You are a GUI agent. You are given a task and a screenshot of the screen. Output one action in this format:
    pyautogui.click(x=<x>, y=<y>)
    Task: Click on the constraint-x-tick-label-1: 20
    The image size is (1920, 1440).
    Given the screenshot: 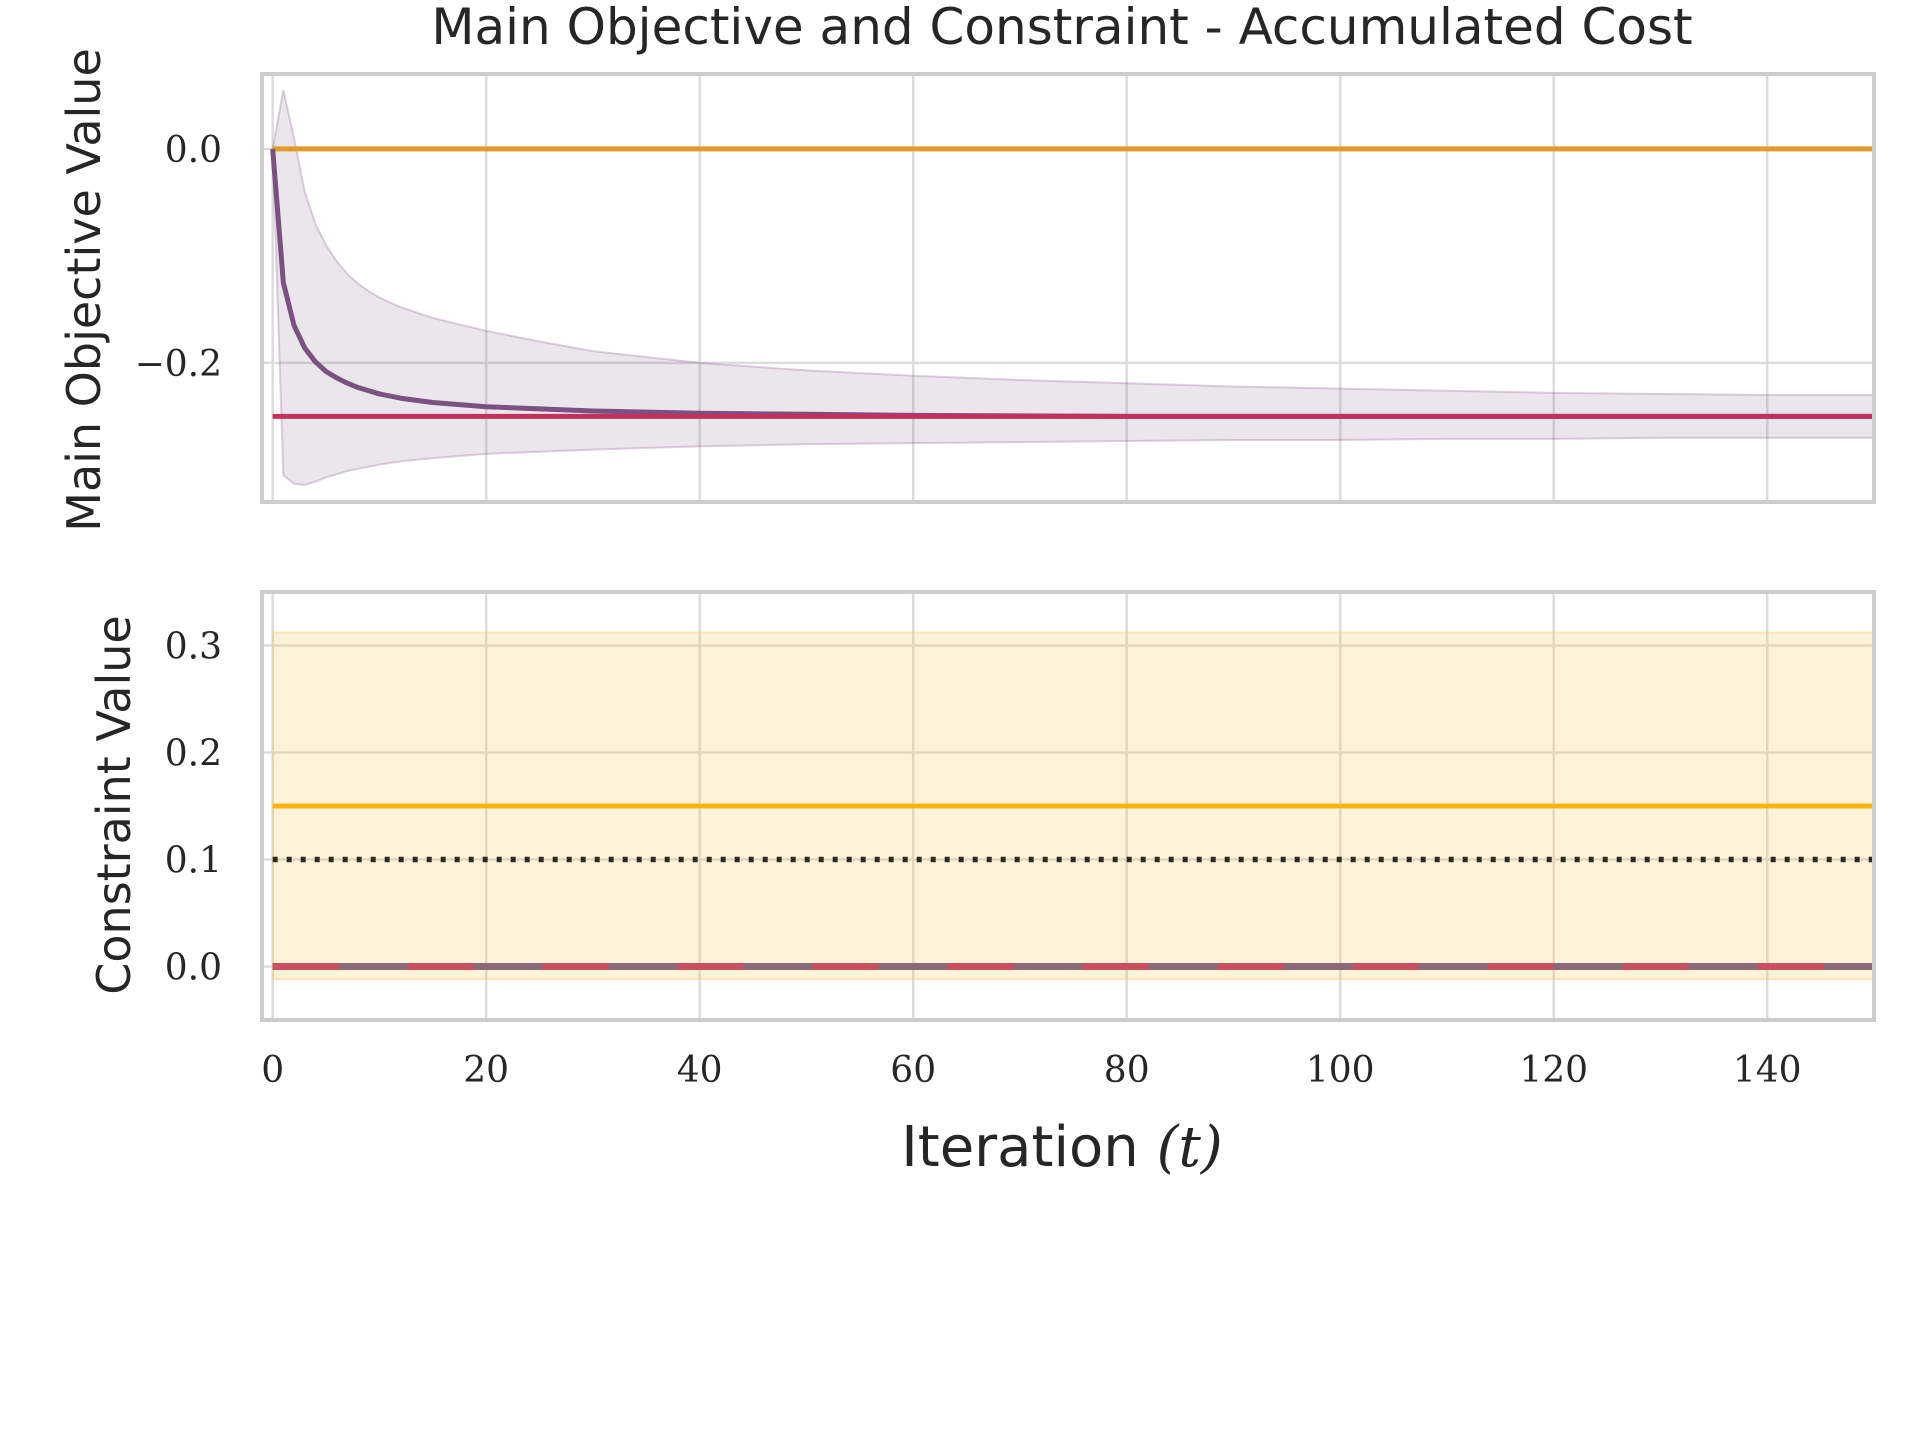 What is the action you would take?
    pyautogui.click(x=486, y=1070)
    